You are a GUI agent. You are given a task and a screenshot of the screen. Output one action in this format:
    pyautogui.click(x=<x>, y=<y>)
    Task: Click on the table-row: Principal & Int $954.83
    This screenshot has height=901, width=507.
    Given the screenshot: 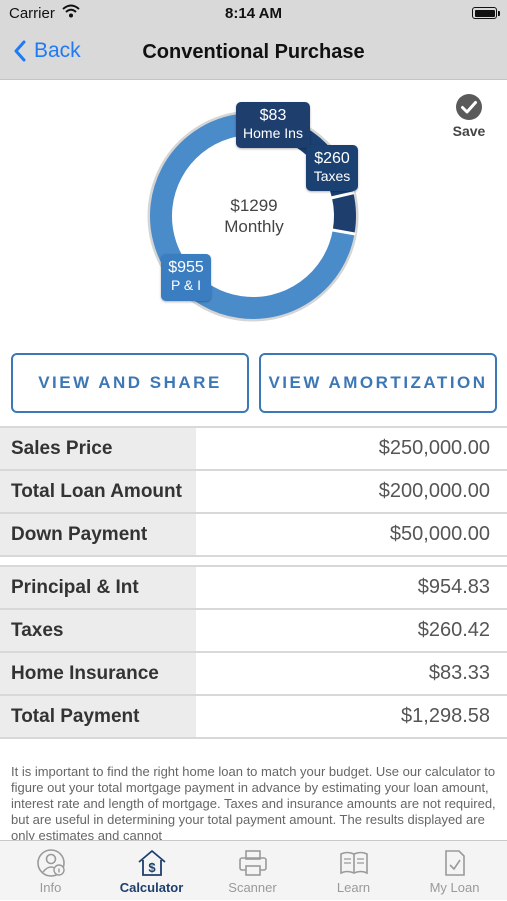 What is the action you would take?
    pyautogui.click(x=253, y=588)
    